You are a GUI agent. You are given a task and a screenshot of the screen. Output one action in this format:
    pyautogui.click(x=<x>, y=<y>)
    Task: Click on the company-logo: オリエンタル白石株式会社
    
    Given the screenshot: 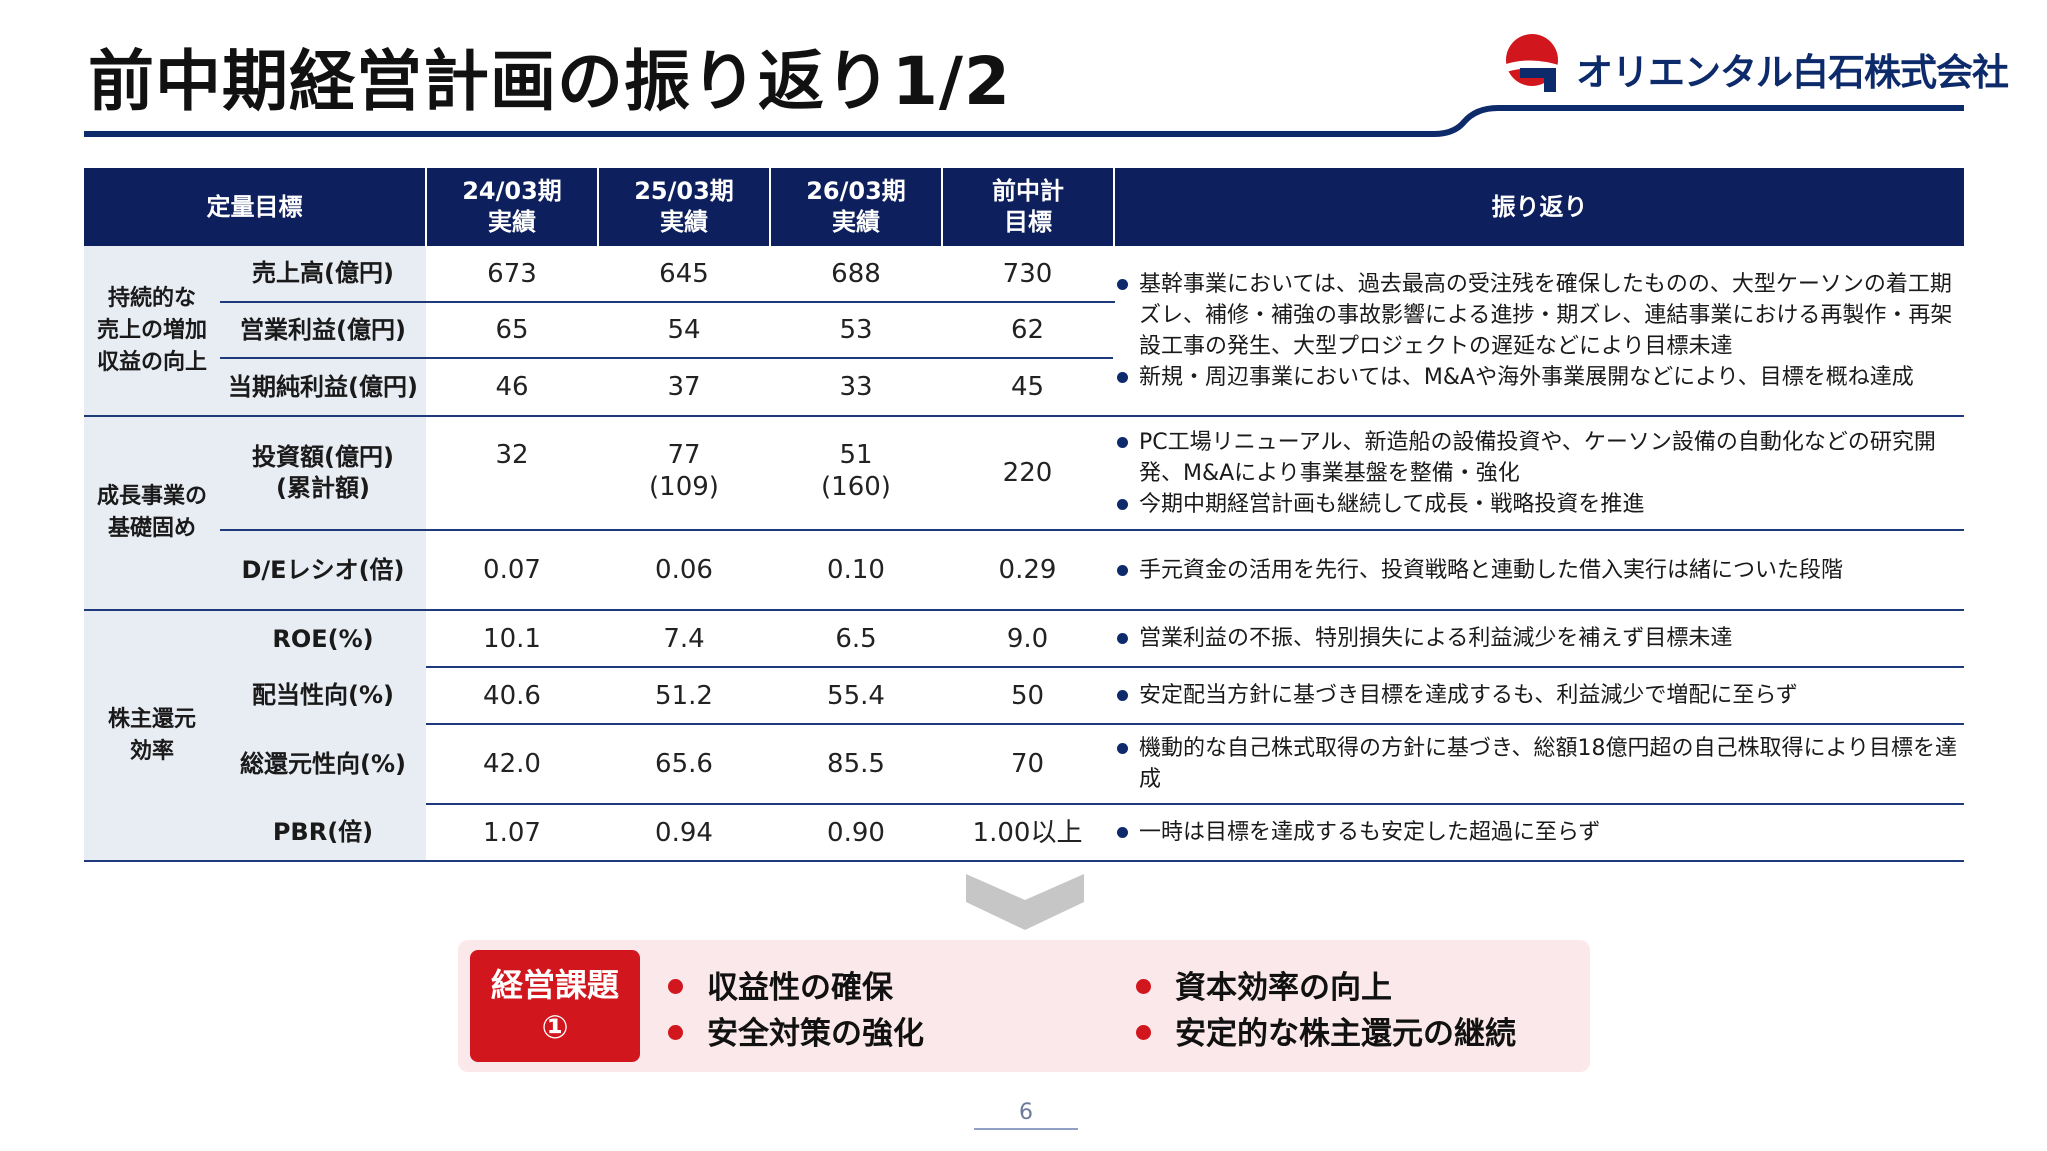 What is the action you would take?
    pyautogui.click(x=1754, y=63)
    